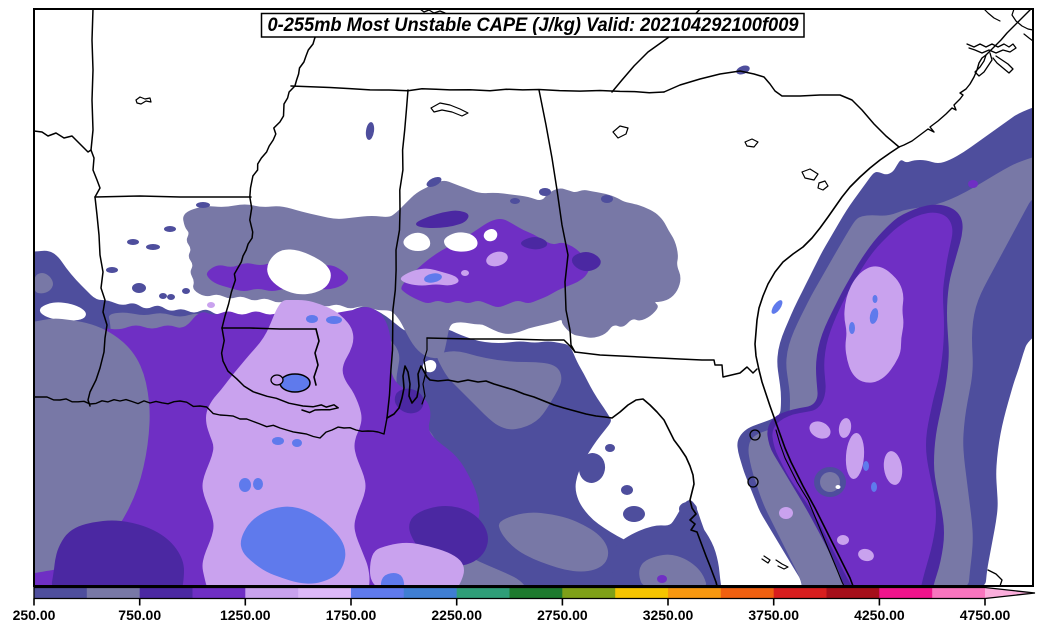 This screenshot has height=633, width=1042. What do you see at coordinates (351, 615) in the screenshot?
I see `svg-text: 1750.00` at bounding box center [351, 615].